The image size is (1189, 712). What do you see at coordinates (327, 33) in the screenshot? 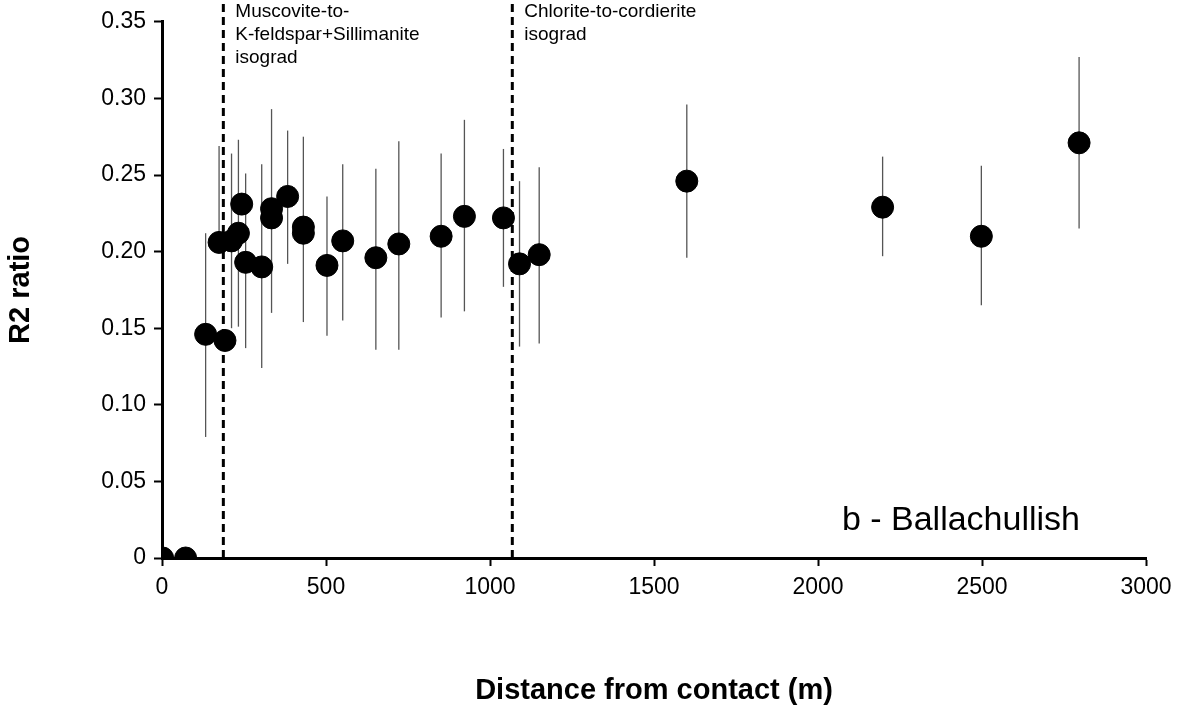
I see `ref-line-label: Muscovite-to- K-feldspar+Sillimanite isograd` at bounding box center [327, 33].